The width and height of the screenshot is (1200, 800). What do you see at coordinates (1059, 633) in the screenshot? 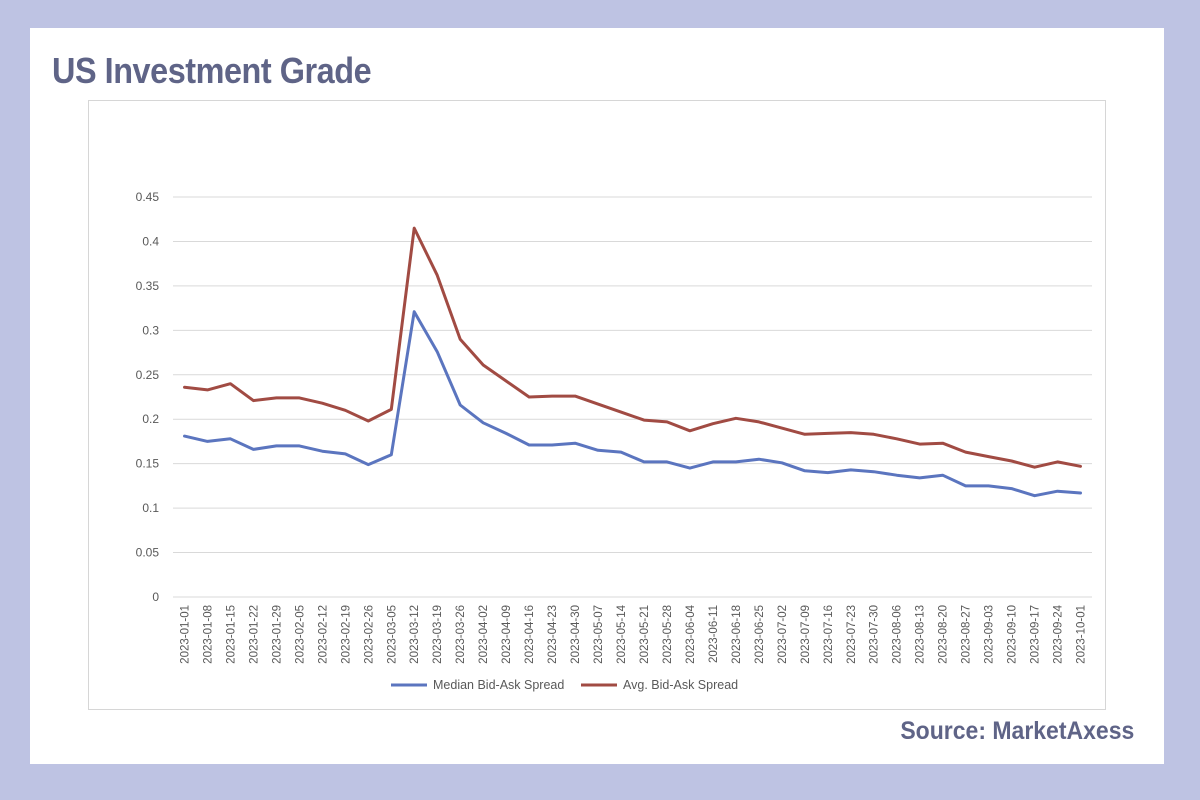
I see `x-tick-label: 2023-09-24` at bounding box center [1059, 633].